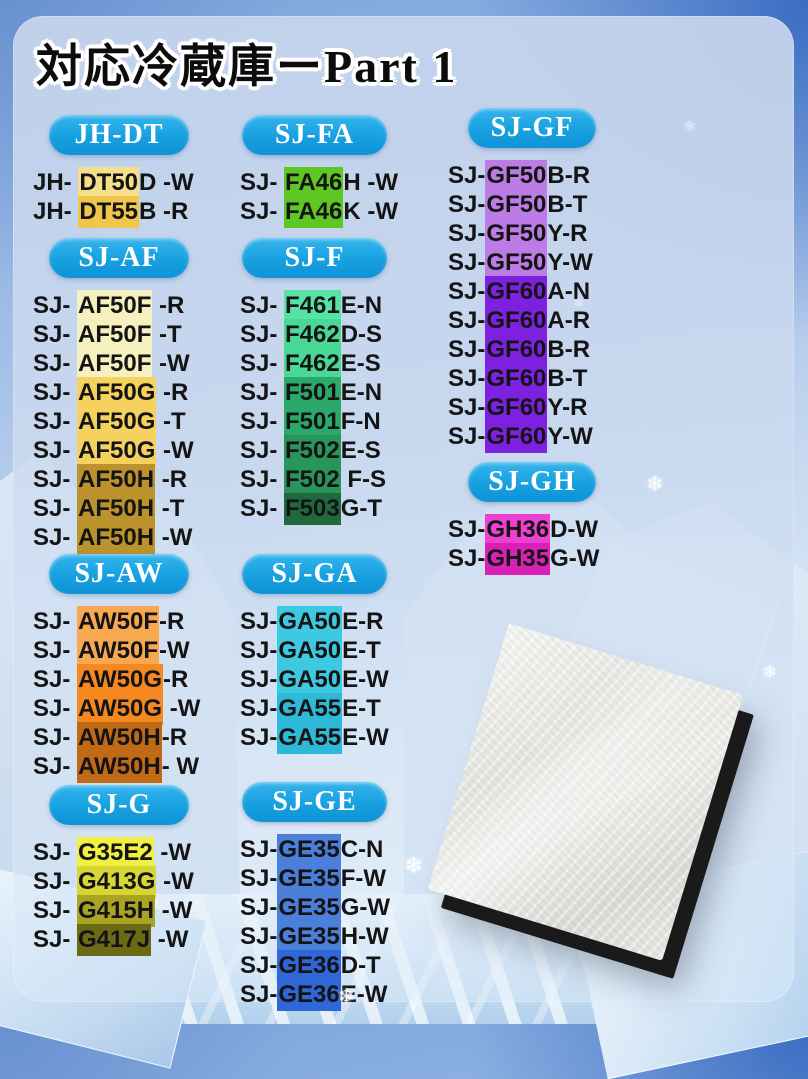 Image resolution: width=808 pixels, height=1079 pixels. I want to click on model-number: SJ- F462D-S, so click(342, 335).